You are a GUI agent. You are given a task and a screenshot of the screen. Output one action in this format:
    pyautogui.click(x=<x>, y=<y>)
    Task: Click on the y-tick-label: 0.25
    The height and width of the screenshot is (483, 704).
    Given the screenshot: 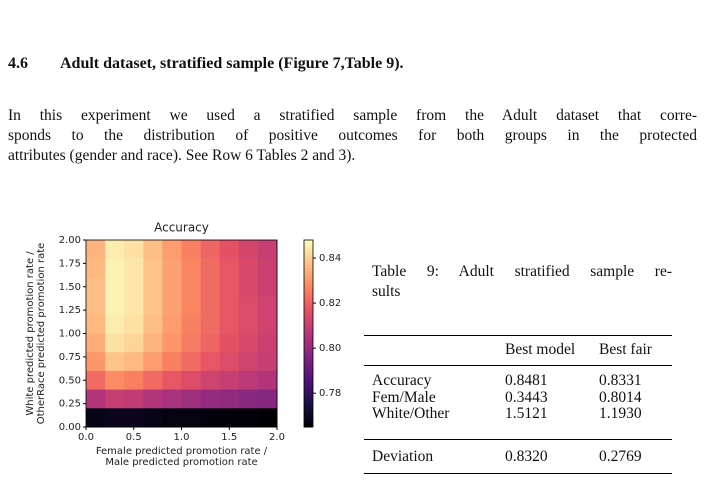 What is the action you would take?
    pyautogui.click(x=70, y=404)
    